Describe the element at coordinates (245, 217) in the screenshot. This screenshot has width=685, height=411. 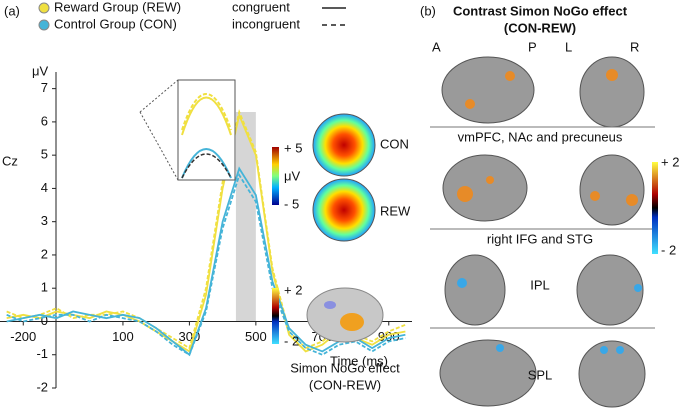
I see `shaded-window` at that location.